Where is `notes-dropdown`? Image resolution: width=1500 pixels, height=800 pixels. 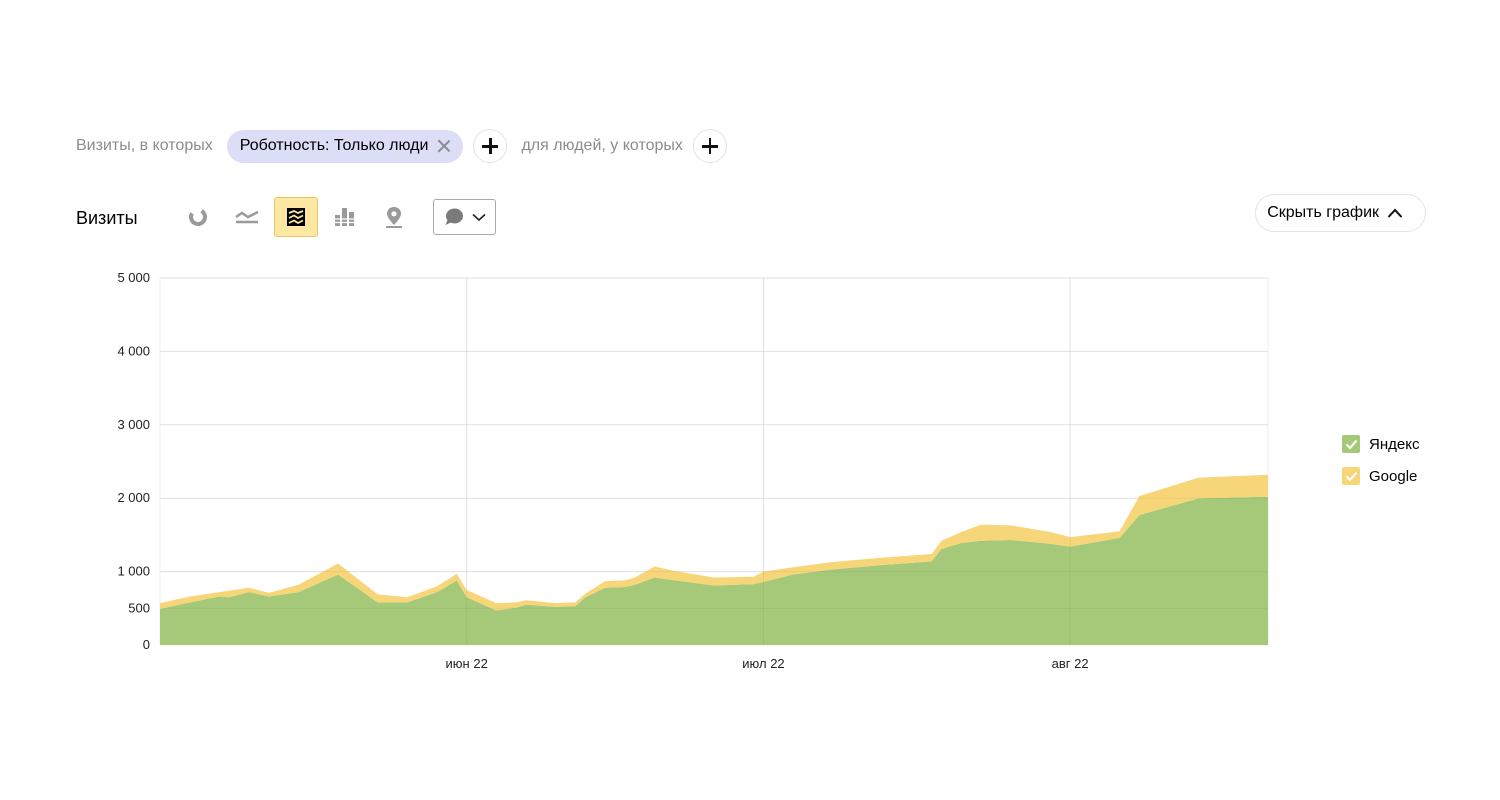
notes-dropdown is located at coordinates (464, 217).